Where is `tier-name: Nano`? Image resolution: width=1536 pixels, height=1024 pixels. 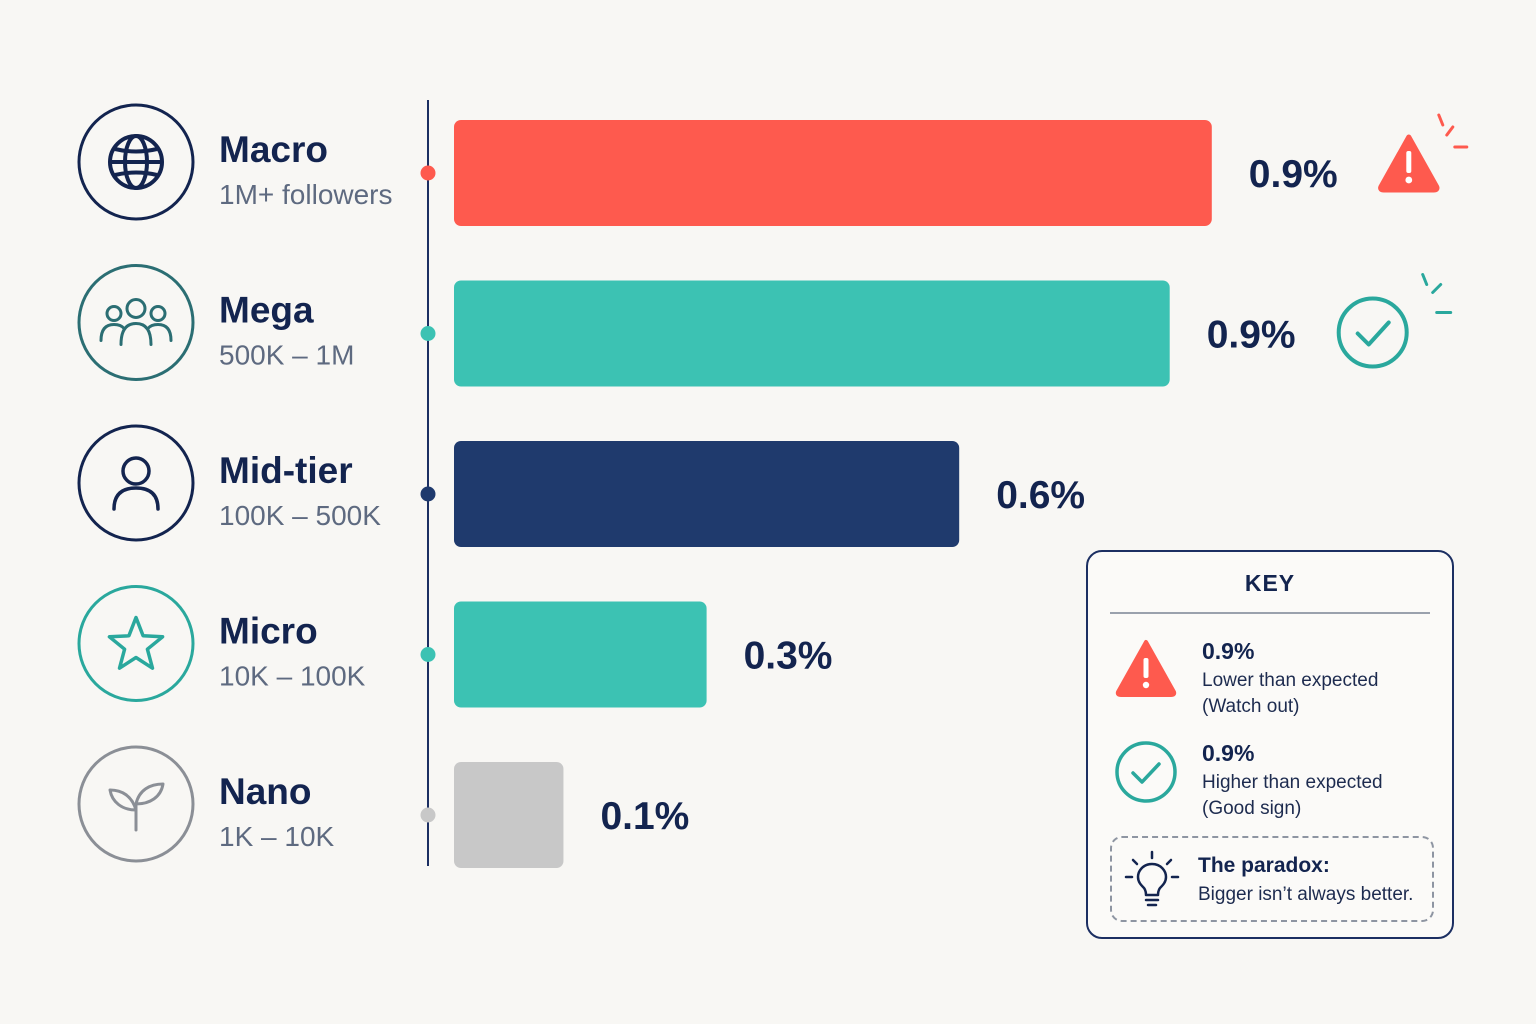
tier-name: Nano is located at coordinates (265, 791).